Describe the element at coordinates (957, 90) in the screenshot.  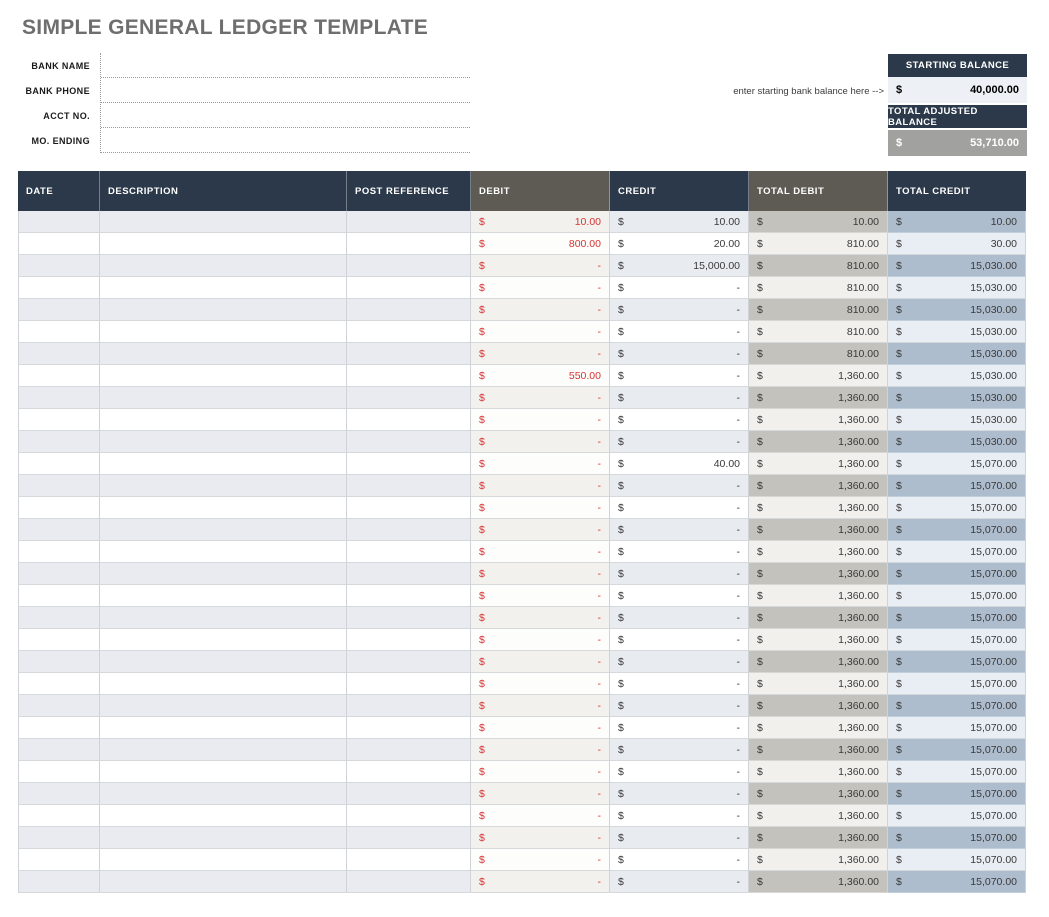
I see `starting-balance-cell: $ 40,000.00` at that location.